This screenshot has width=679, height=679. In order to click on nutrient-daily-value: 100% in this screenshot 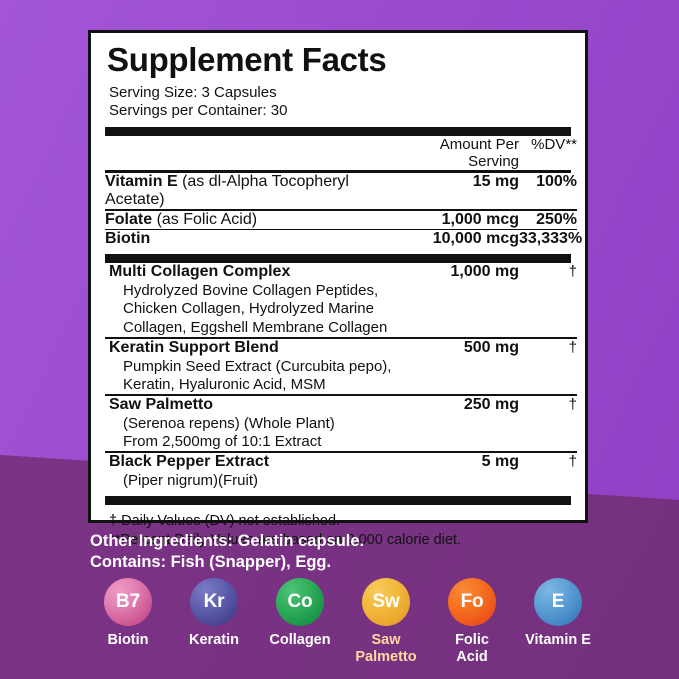, I will do `click(556, 182)`.